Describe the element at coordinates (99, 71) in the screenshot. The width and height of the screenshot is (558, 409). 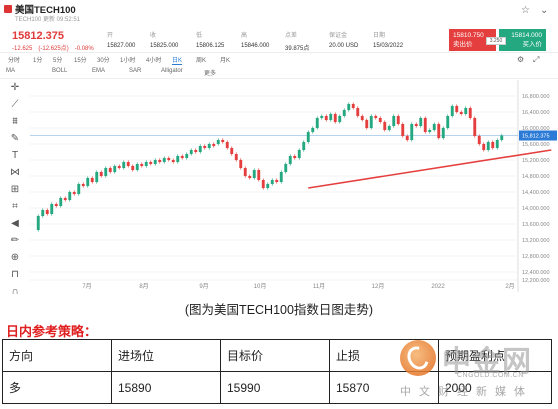
I see `indicator-ema: EMA` at that location.